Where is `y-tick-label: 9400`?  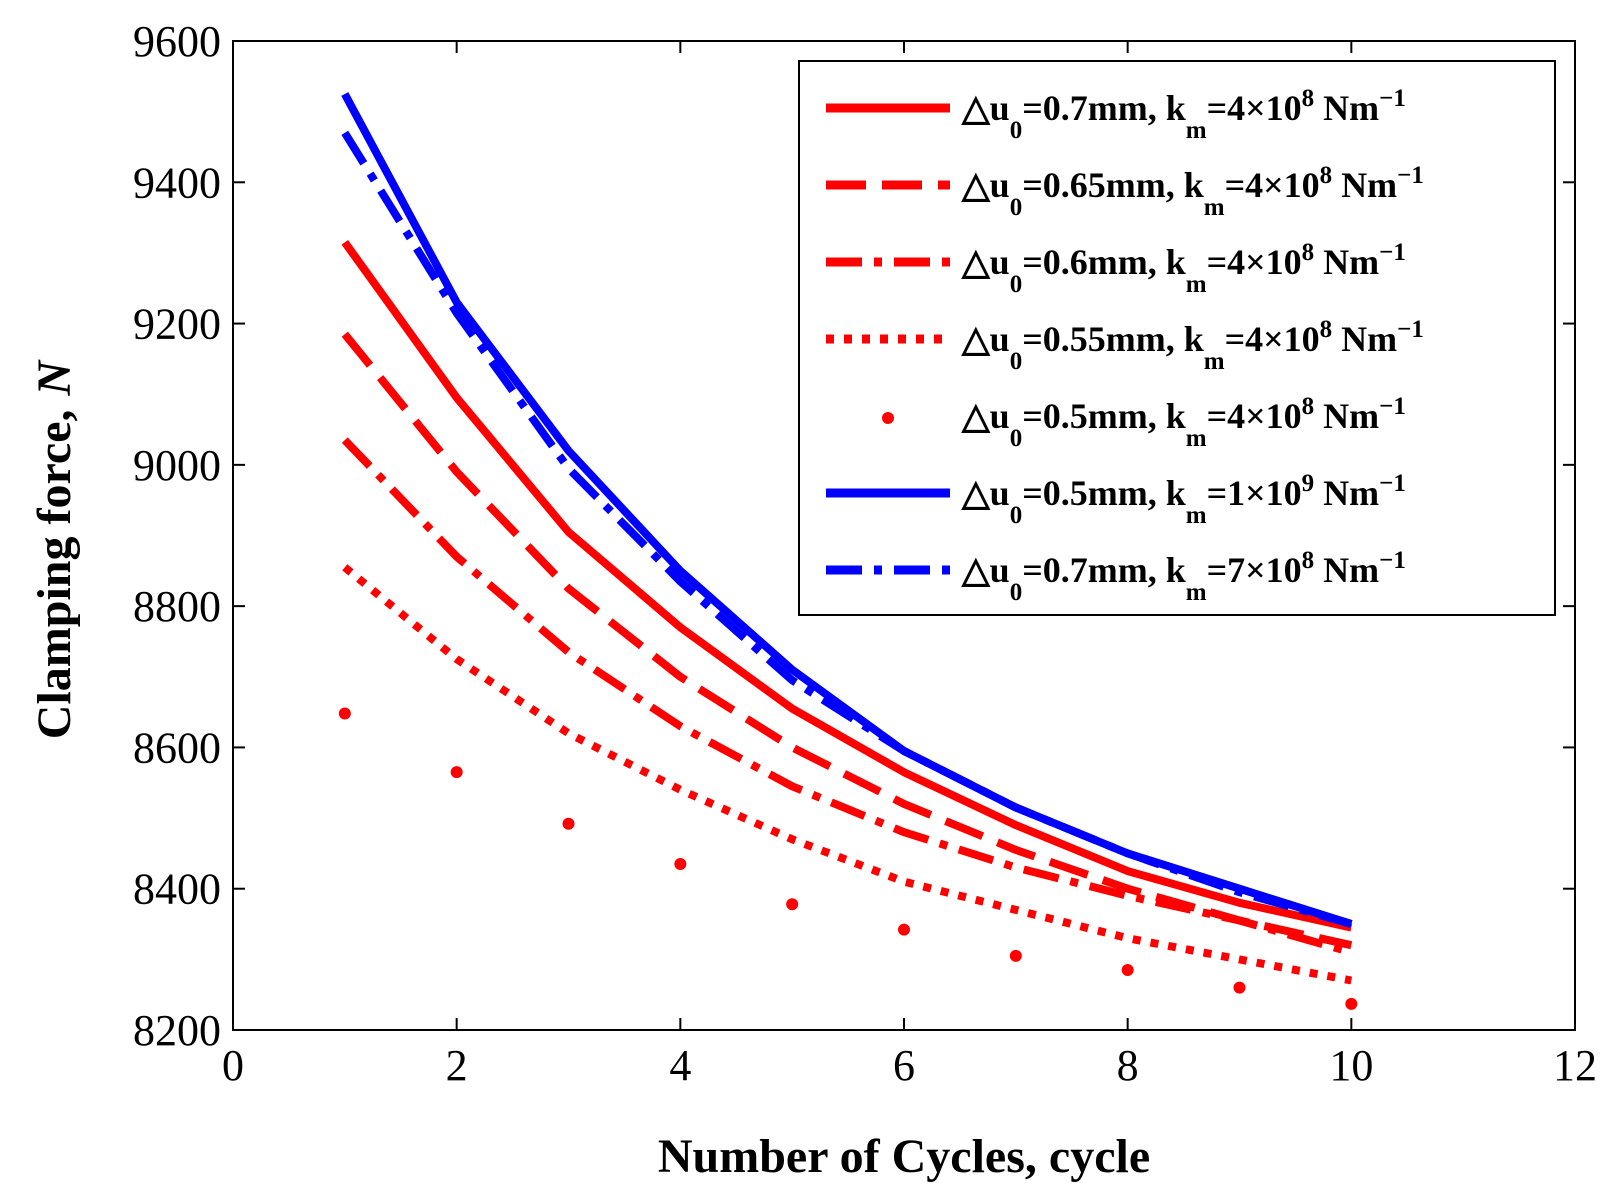 y-tick-label: 9400 is located at coordinates (177, 182).